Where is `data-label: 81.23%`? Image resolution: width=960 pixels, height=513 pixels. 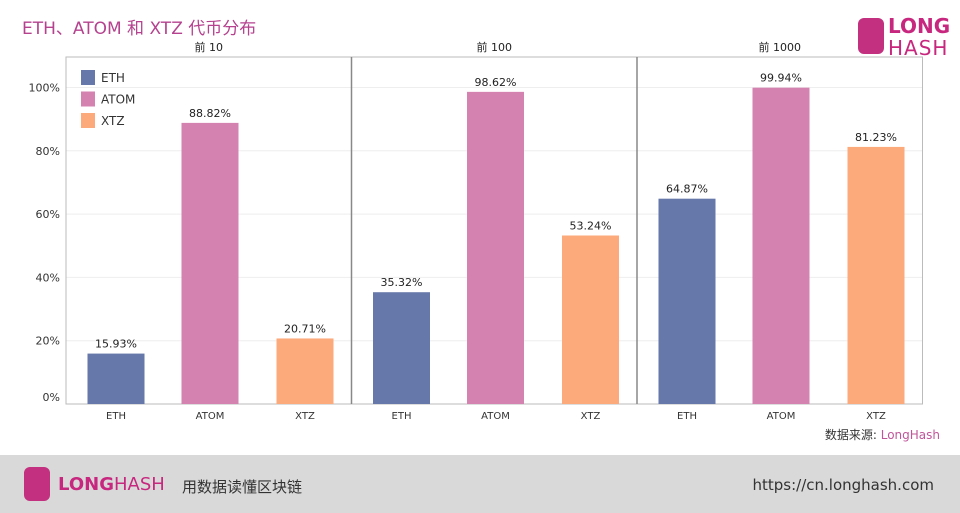 data-label: 81.23% is located at coordinates (876, 137).